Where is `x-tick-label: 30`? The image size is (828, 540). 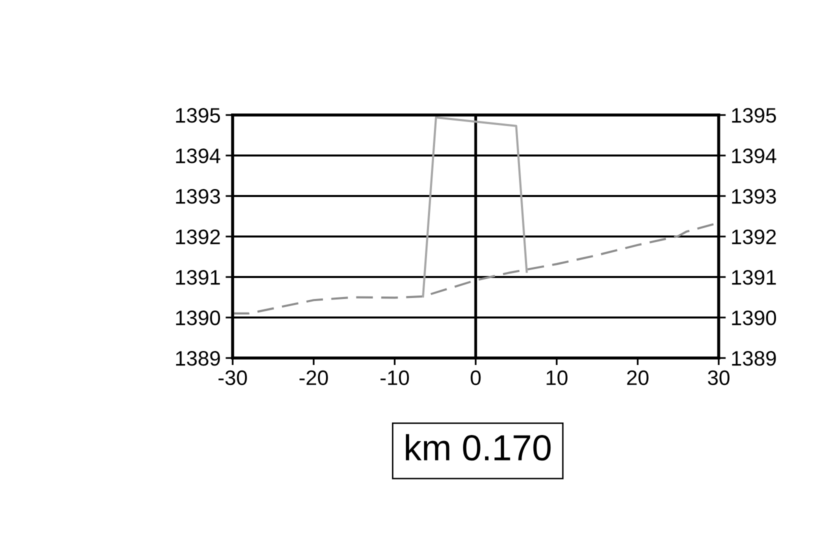
x-tick-label: 30 is located at coordinates (719, 378).